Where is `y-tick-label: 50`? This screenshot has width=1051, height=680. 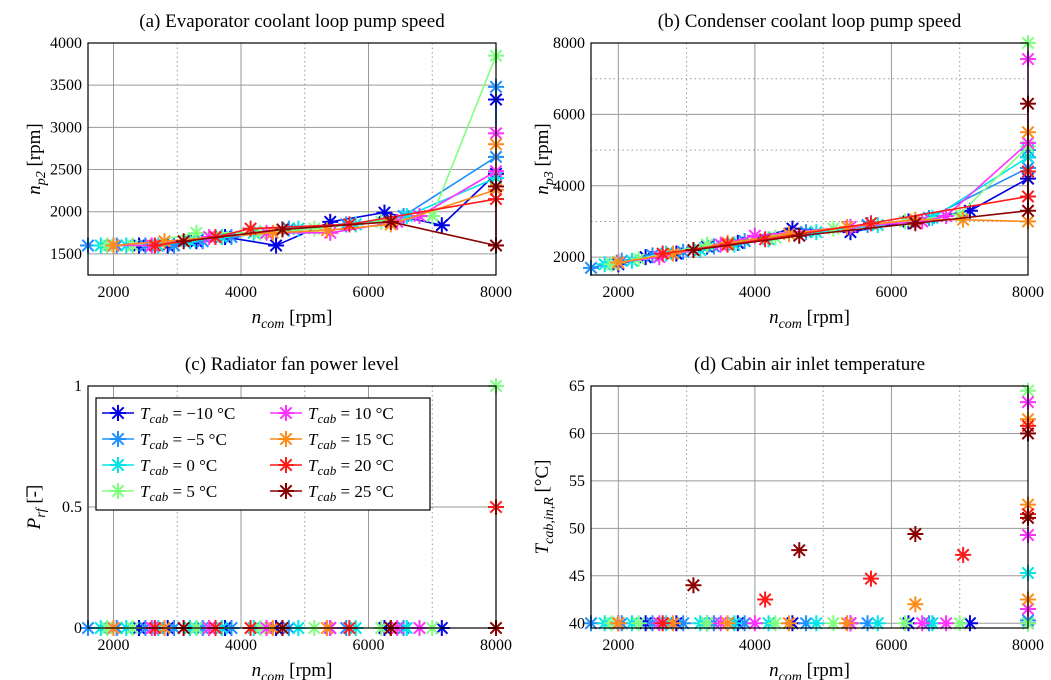 y-tick-label: 50 is located at coordinates (577, 528).